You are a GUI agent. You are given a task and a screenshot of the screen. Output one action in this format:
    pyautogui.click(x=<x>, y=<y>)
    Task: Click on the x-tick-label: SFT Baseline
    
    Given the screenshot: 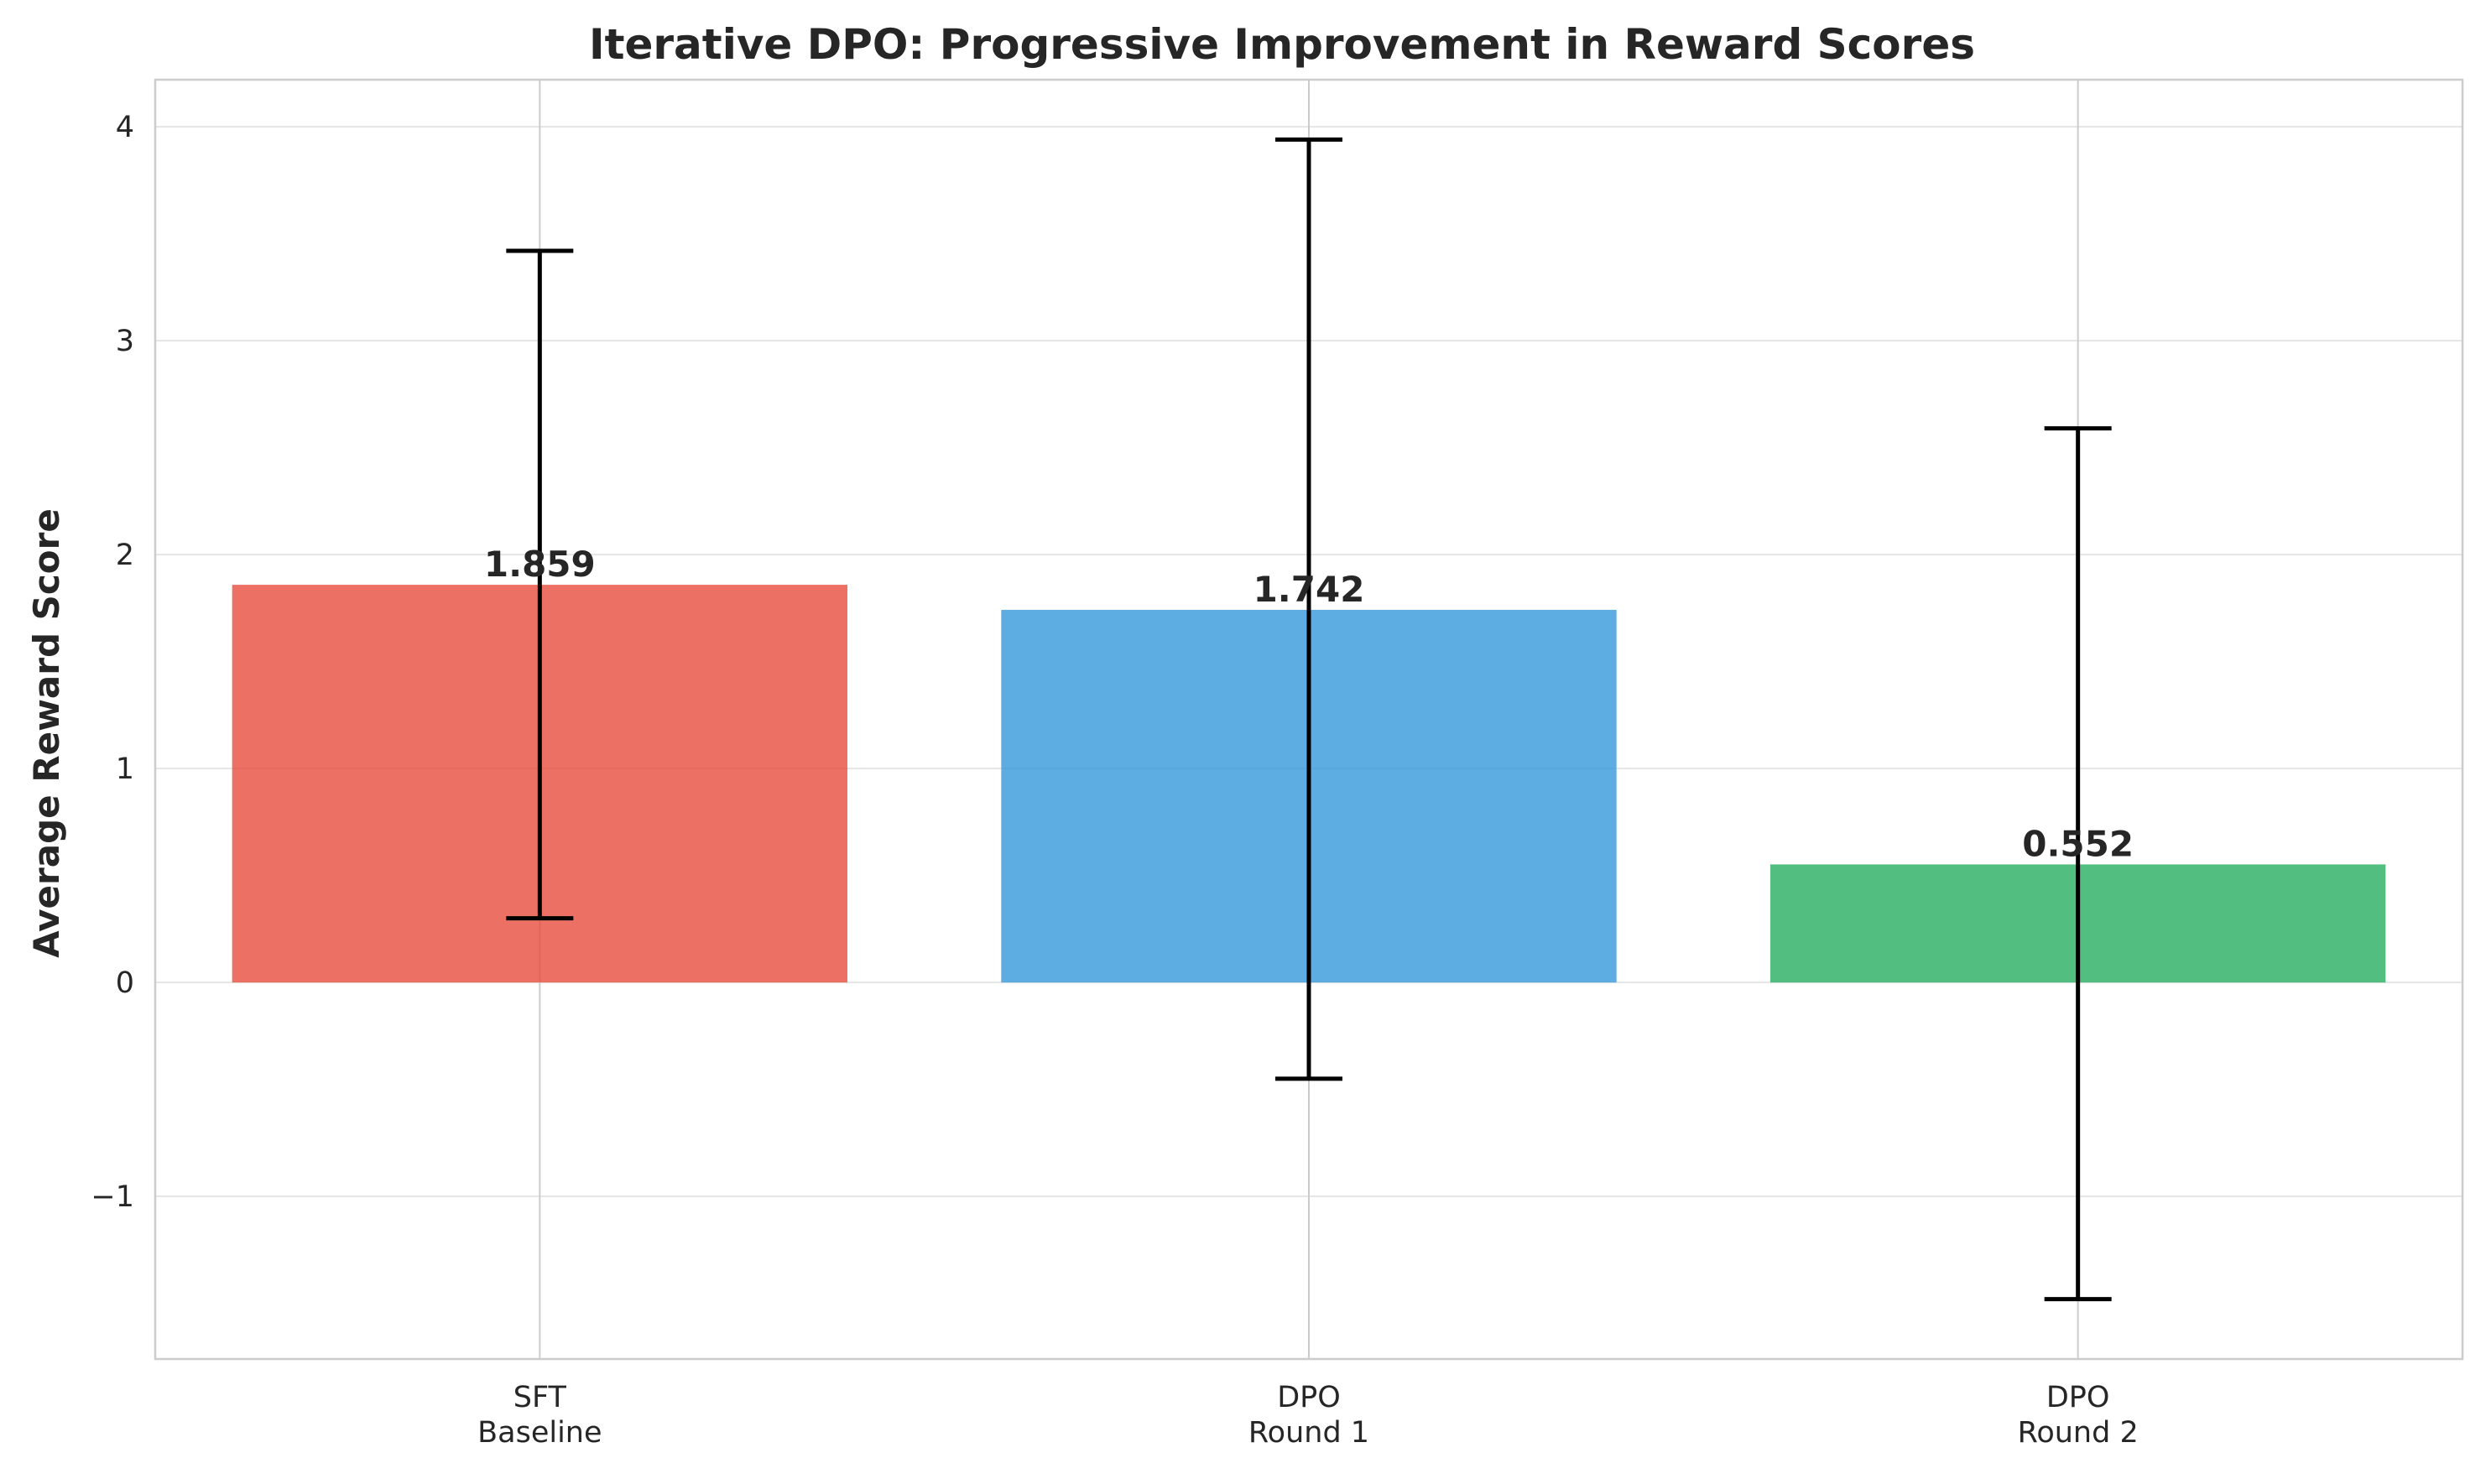 What is the action you would take?
    pyautogui.click(x=539, y=1415)
    